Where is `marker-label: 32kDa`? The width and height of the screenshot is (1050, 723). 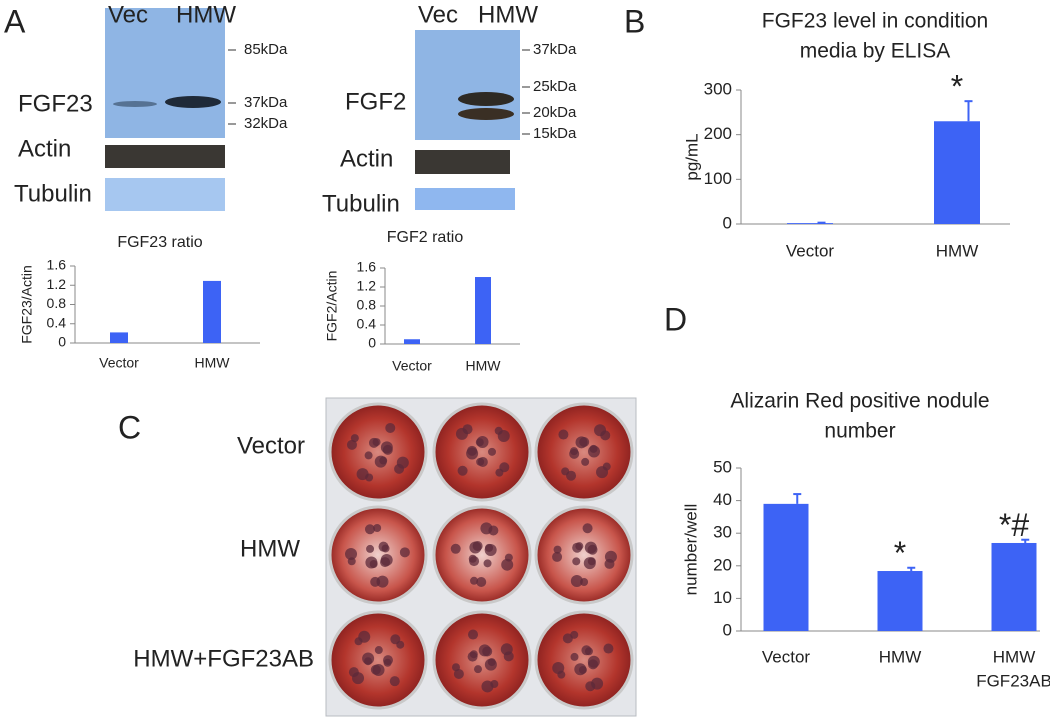
marker-label: 32kDa is located at coordinates (266, 123).